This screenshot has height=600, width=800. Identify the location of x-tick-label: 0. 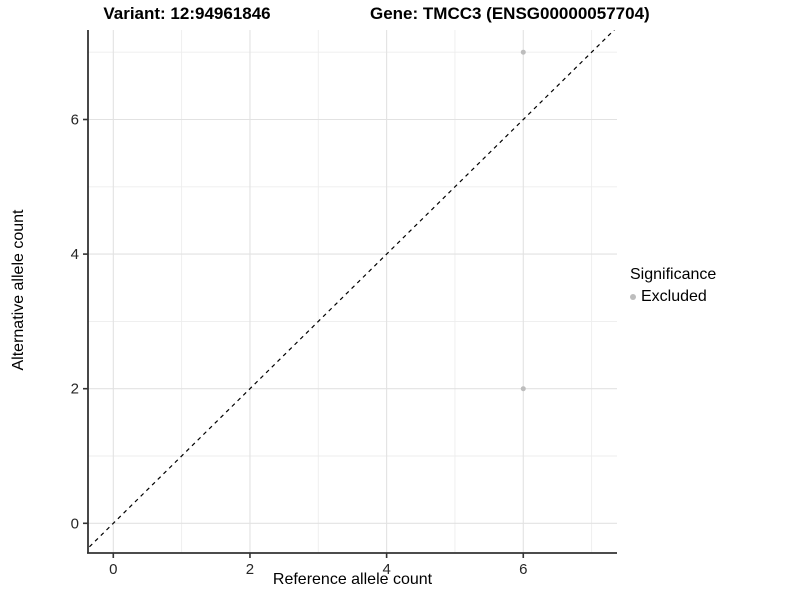
(113, 569).